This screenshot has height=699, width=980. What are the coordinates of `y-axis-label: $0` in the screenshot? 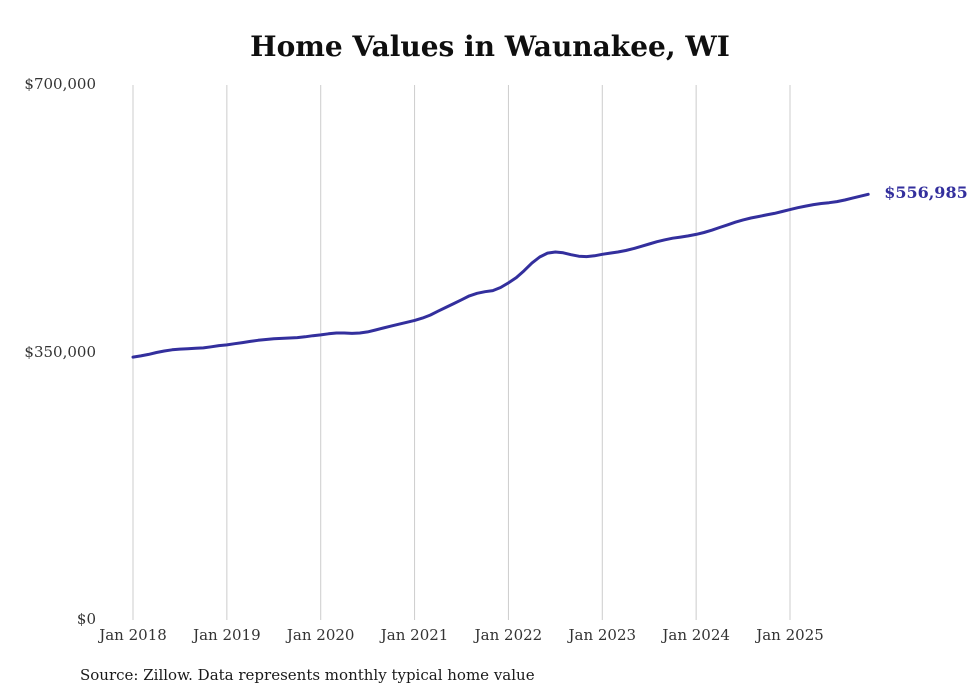 It's located at (86, 619).